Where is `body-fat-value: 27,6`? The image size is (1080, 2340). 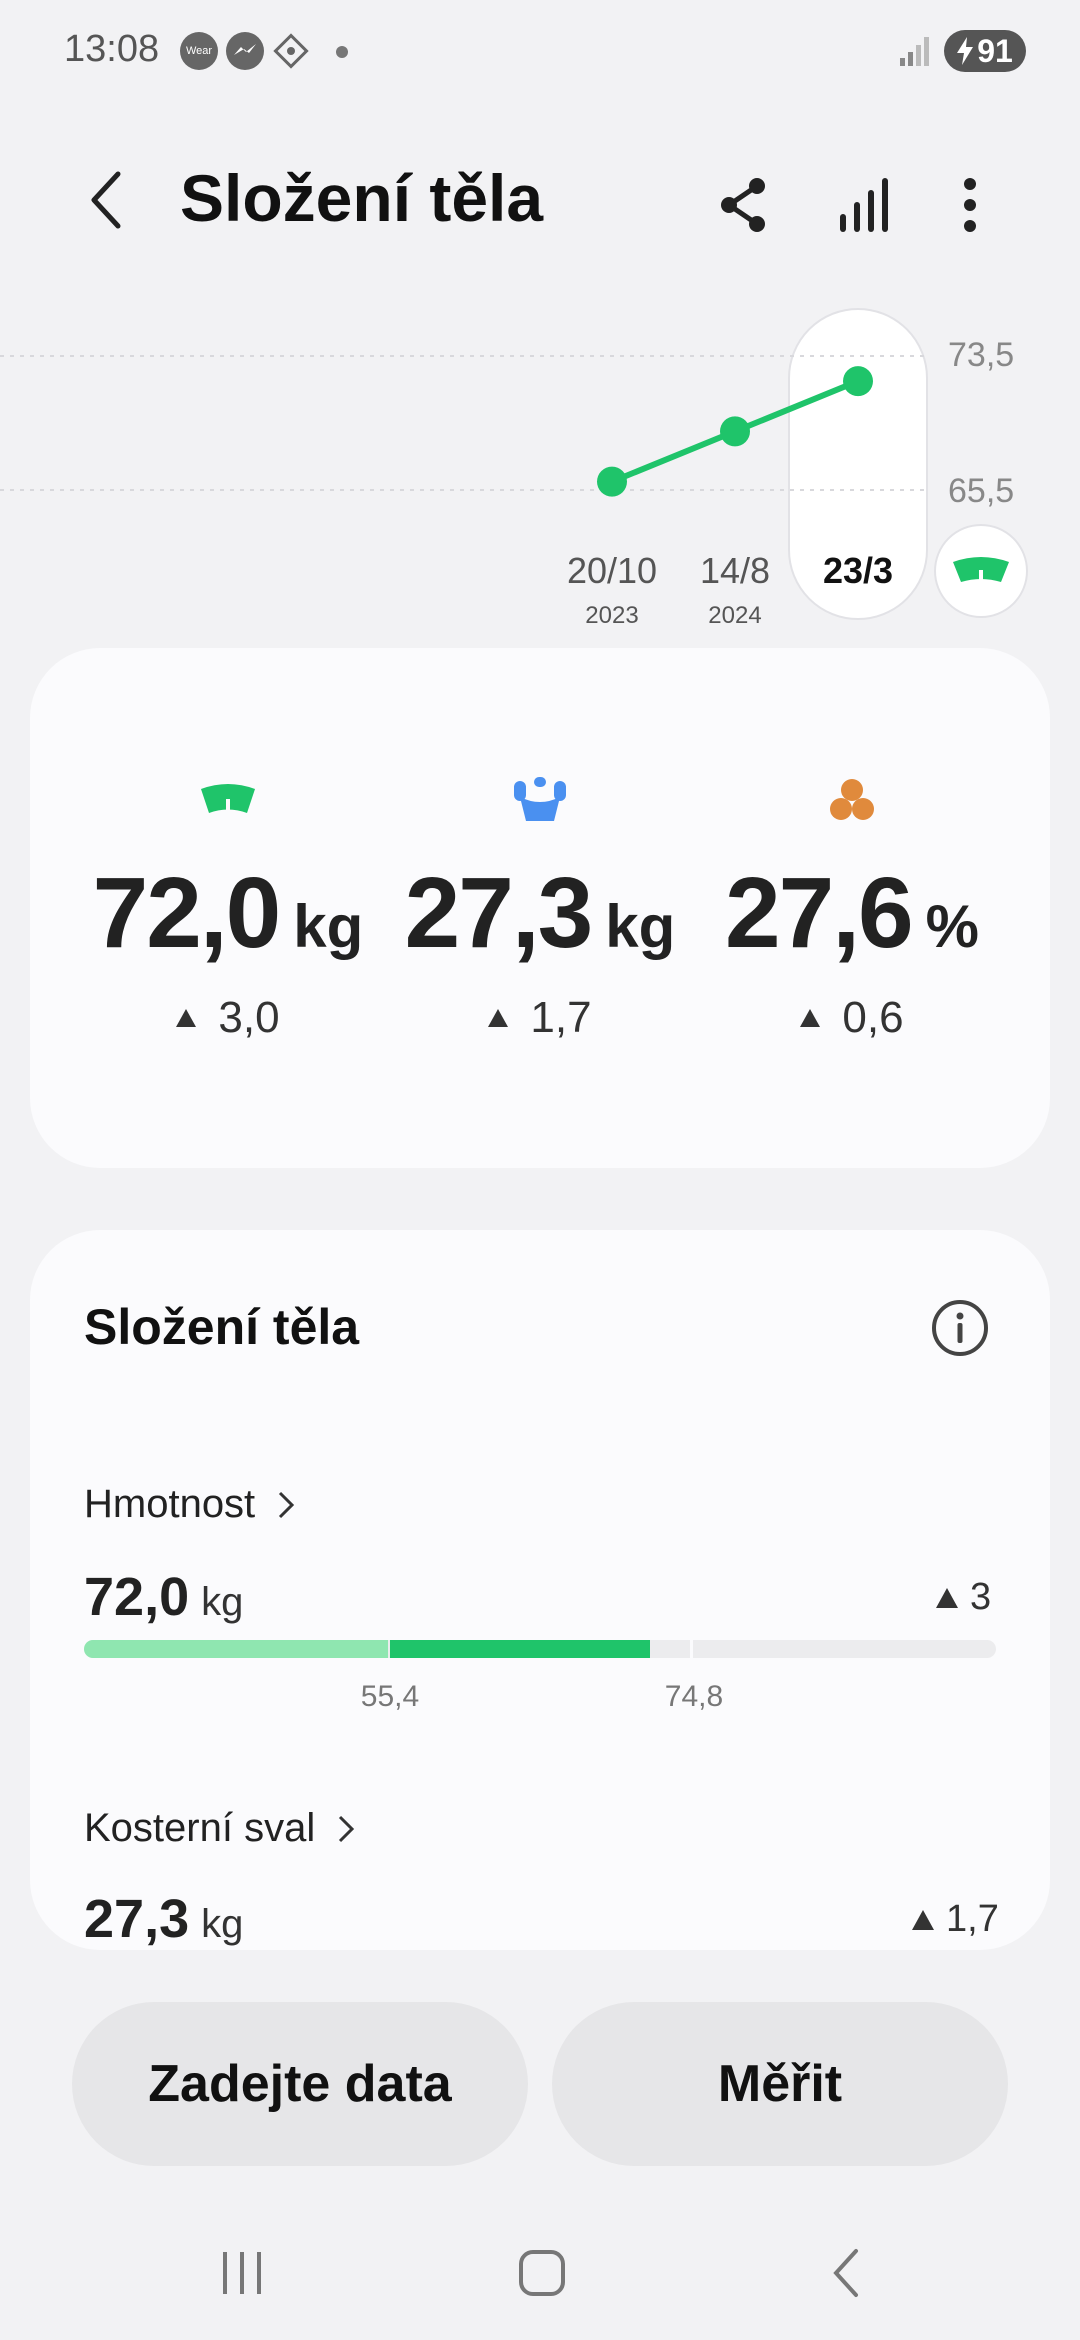
body-fat-value: 27,6 is located at coordinates (819, 913).